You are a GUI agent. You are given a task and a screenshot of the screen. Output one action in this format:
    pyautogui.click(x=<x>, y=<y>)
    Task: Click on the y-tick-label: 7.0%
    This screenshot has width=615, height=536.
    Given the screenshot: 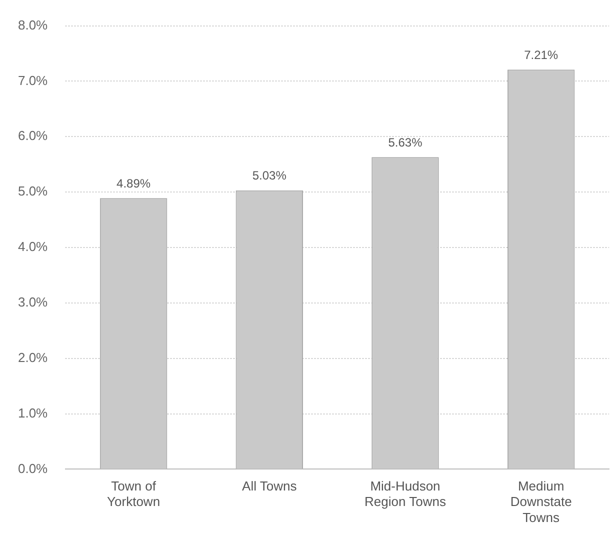 What is the action you would take?
    pyautogui.click(x=33, y=80)
    